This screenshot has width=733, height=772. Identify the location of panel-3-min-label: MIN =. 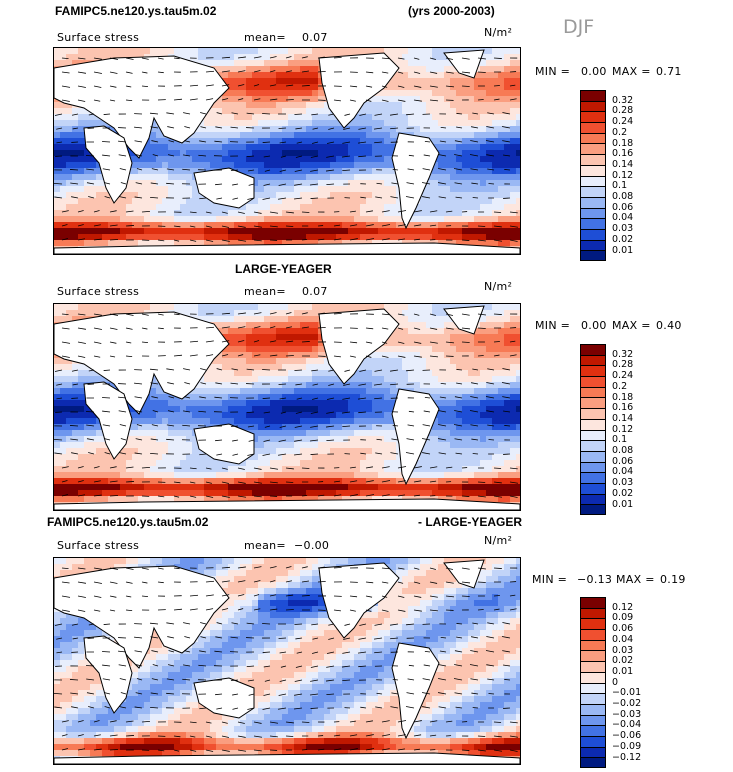
(550, 579).